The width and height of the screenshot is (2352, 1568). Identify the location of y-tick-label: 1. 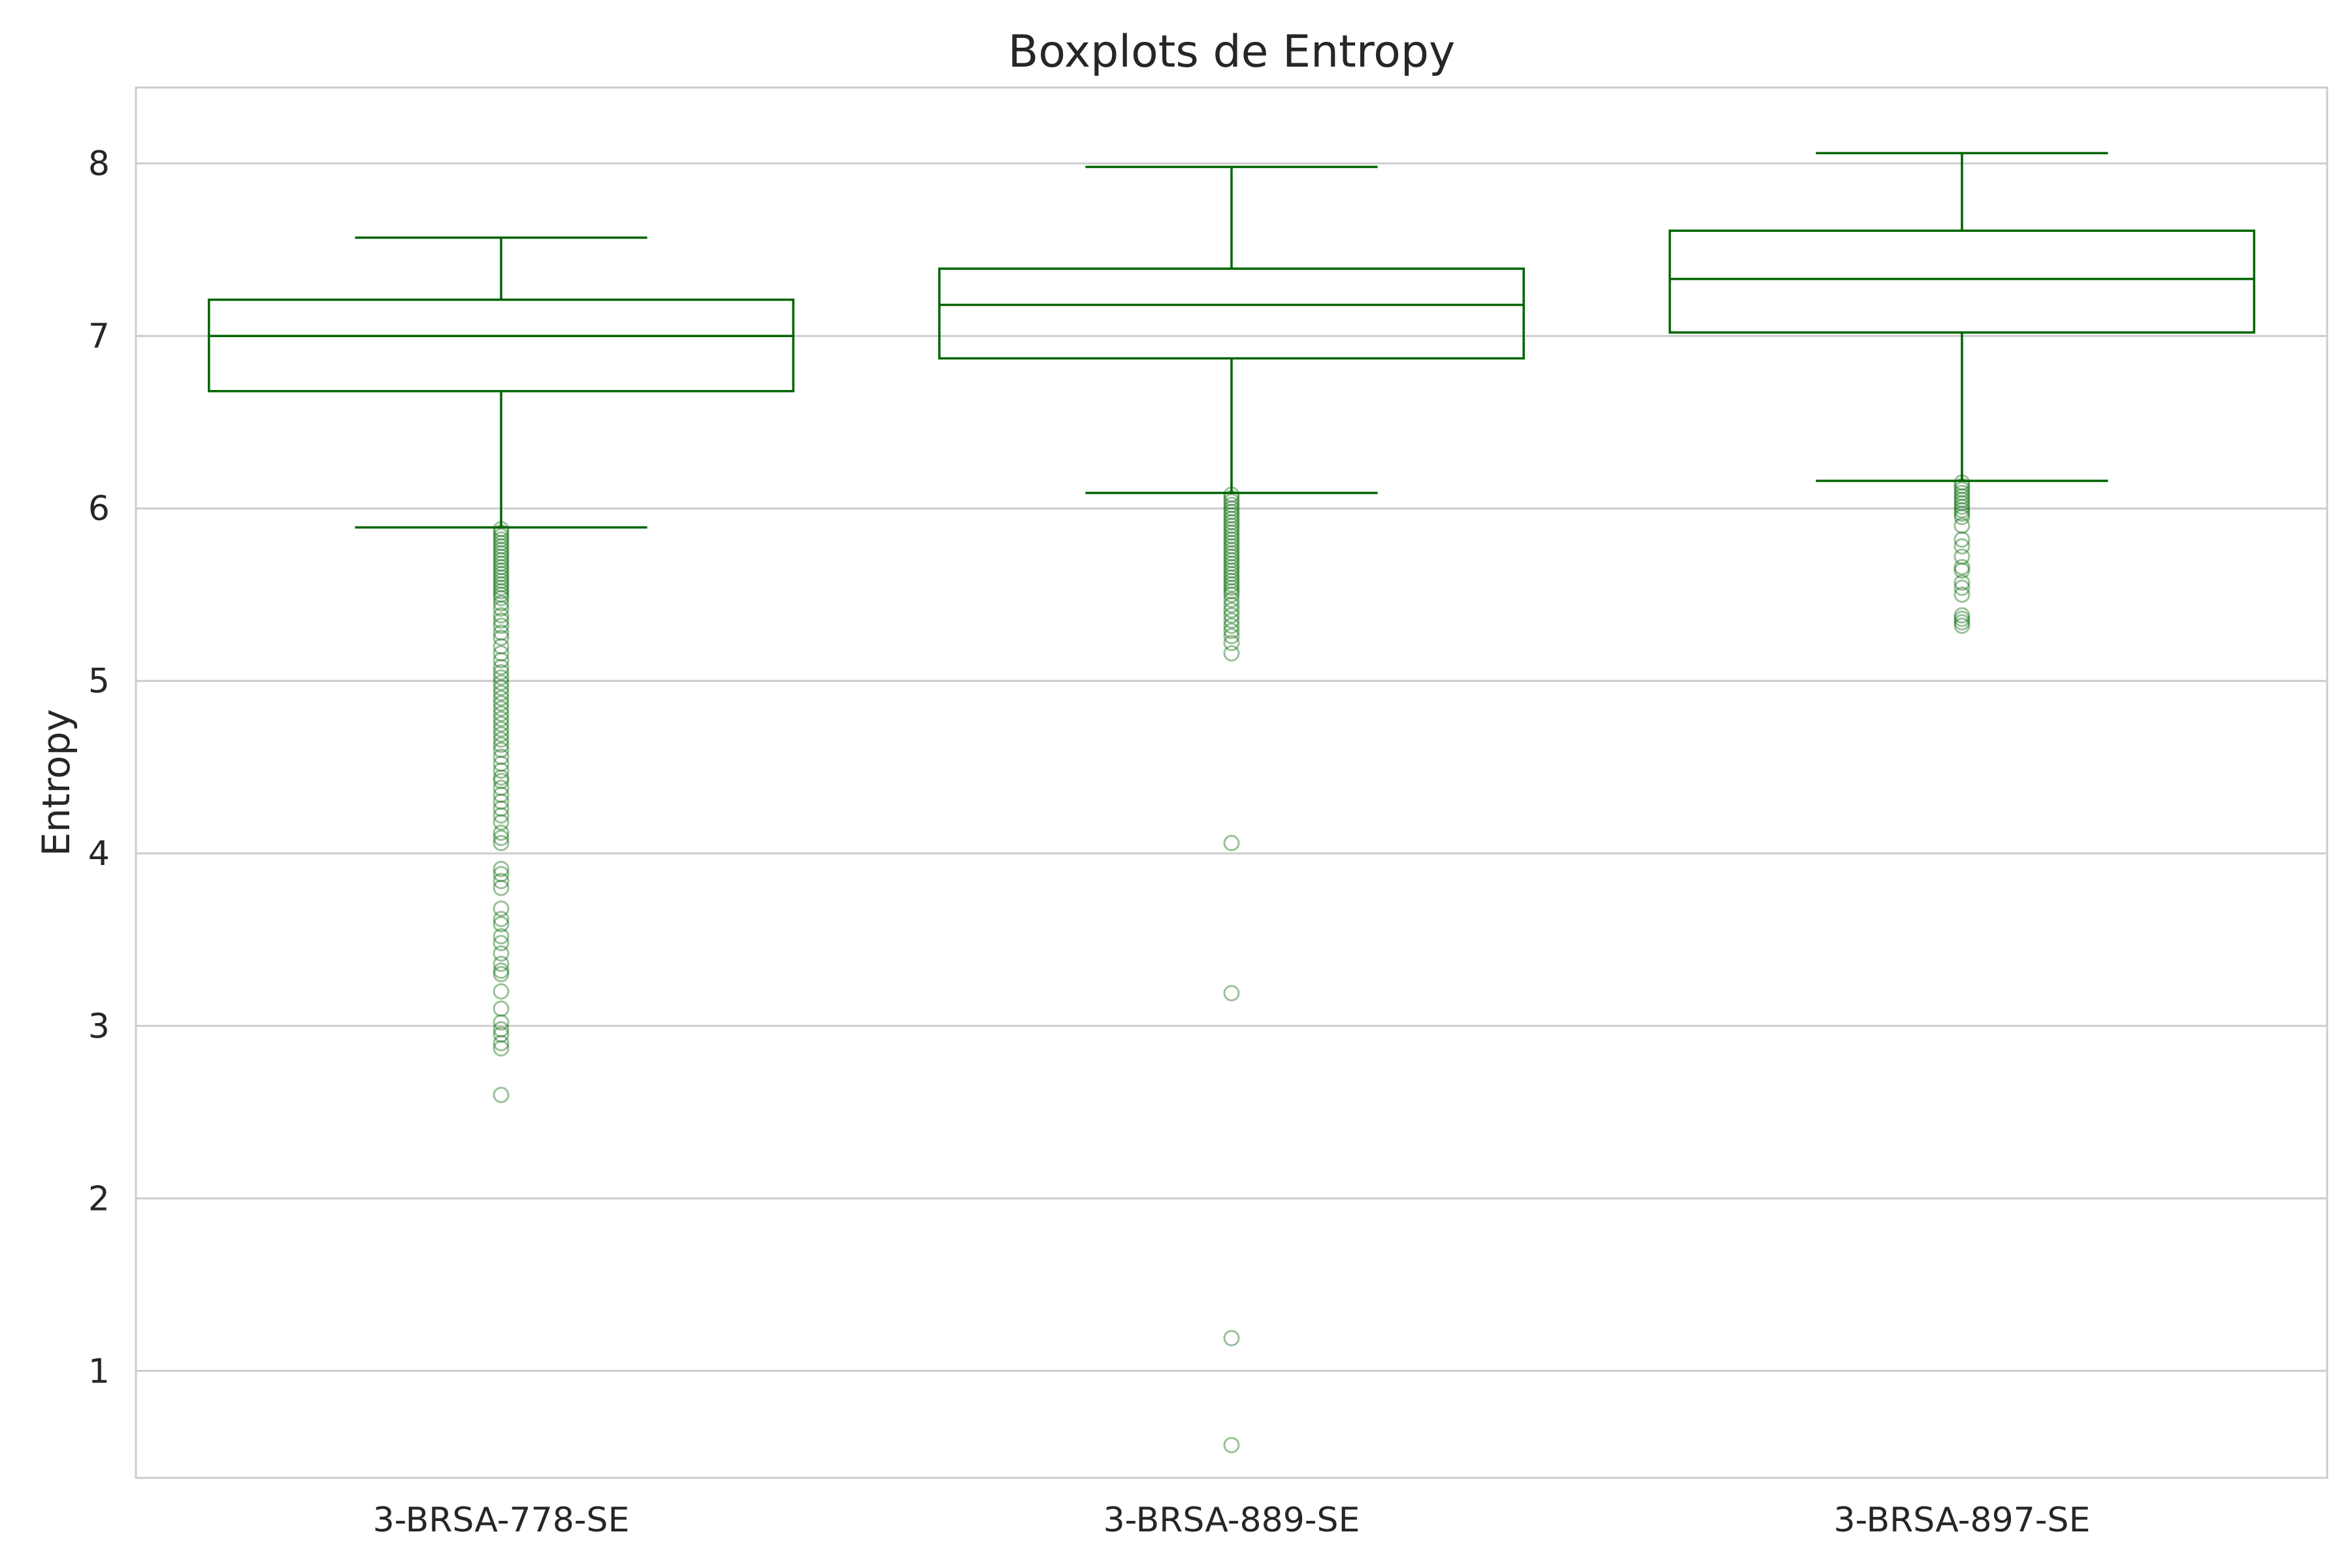
(99, 1371).